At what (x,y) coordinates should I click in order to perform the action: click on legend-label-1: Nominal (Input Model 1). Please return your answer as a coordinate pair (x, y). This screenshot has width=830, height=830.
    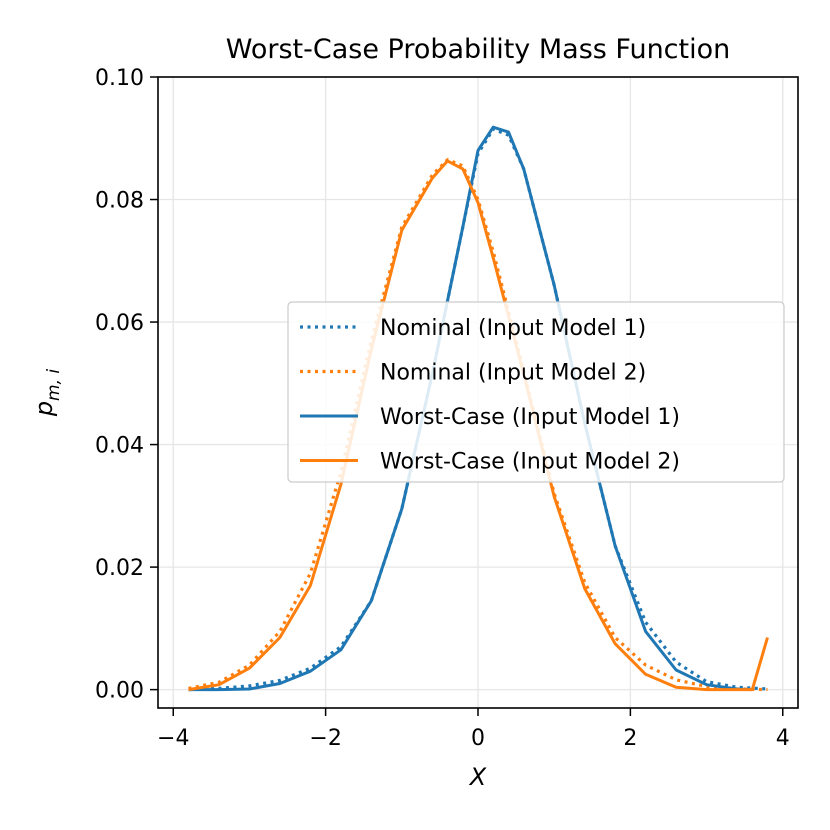
    Looking at the image, I should click on (513, 328).